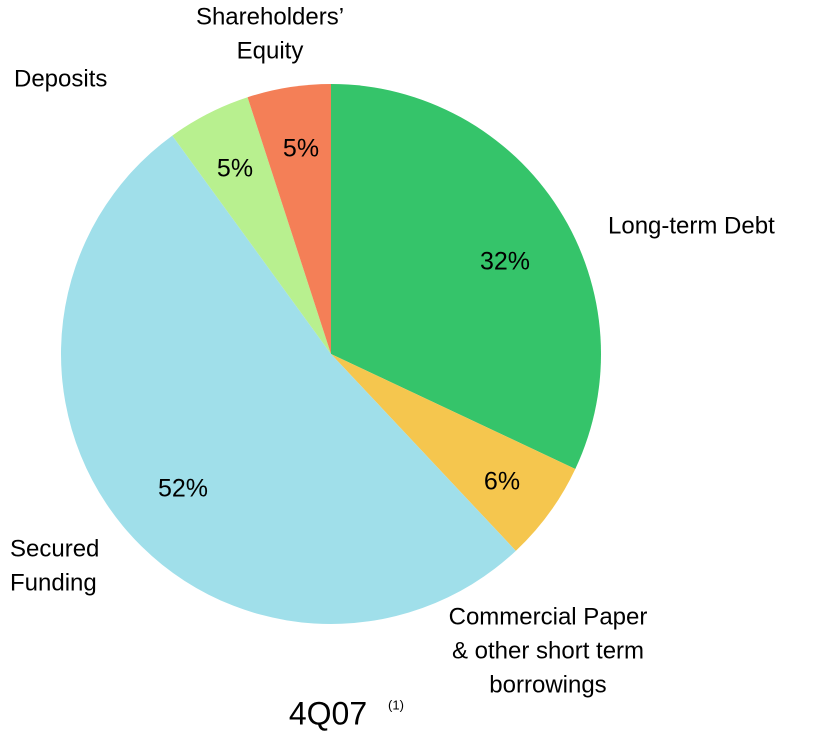 This screenshot has width=815, height=739. I want to click on category-label: & other short term, so click(548, 650).